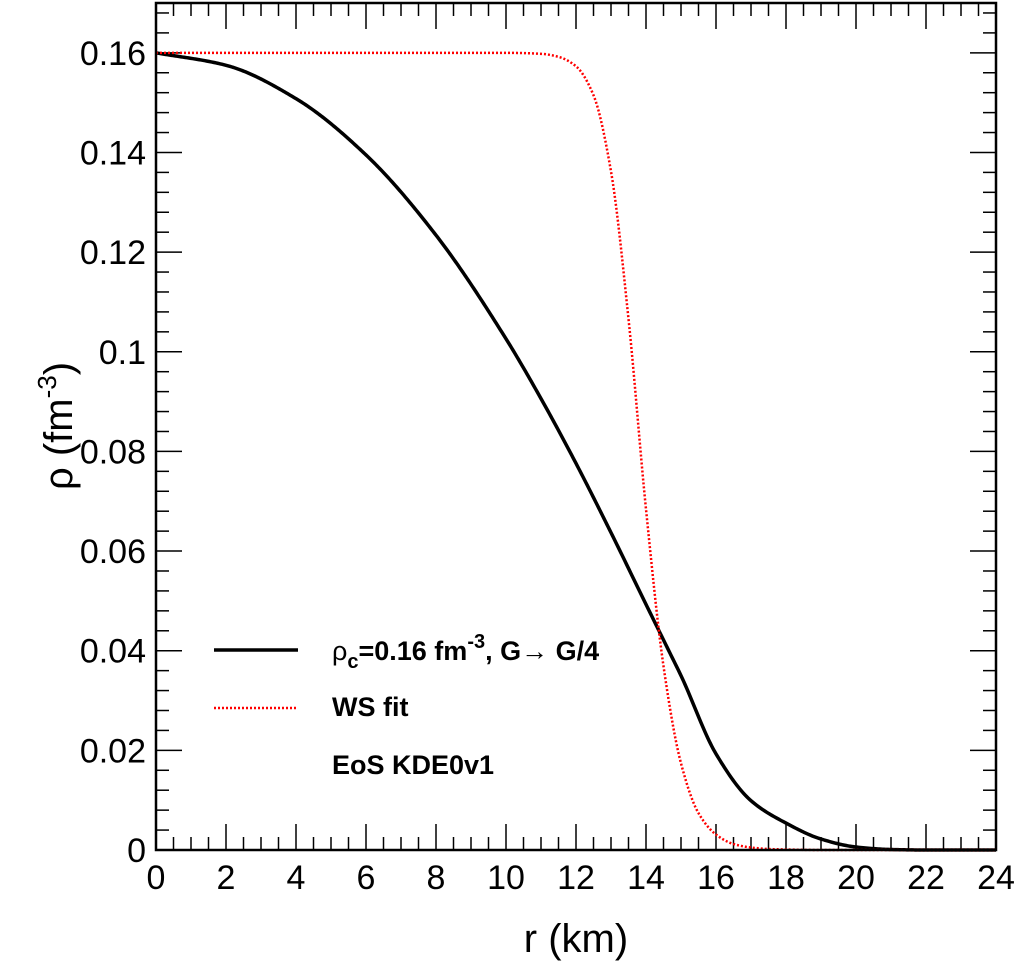  What do you see at coordinates (576, 878) in the screenshot?
I see `x-tick-label: 12` at bounding box center [576, 878].